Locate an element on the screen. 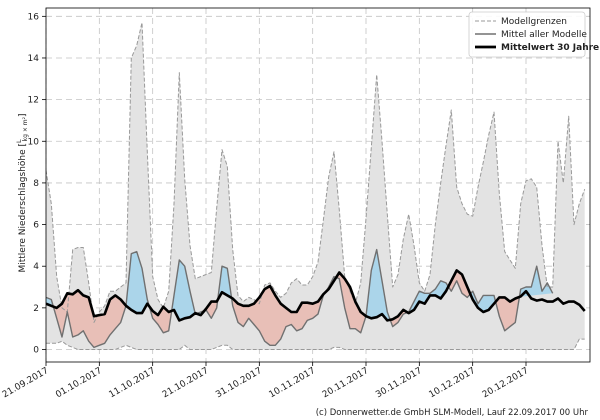 The height and width of the screenshot is (420, 600). y-axis-unit-denominator: kg × m² is located at coordinates (25, 128).